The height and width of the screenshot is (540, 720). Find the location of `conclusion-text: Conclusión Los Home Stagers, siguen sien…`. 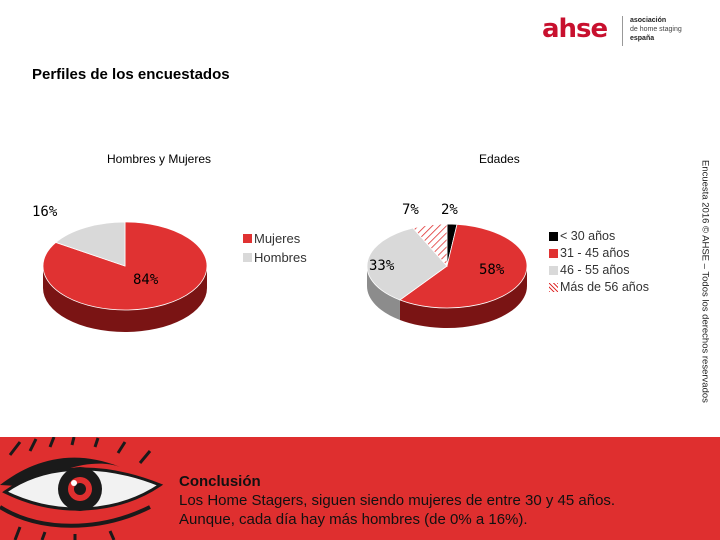

conclusion-text: Conclusión Los Home Stagers, siguen sien… is located at coordinates (397, 500).